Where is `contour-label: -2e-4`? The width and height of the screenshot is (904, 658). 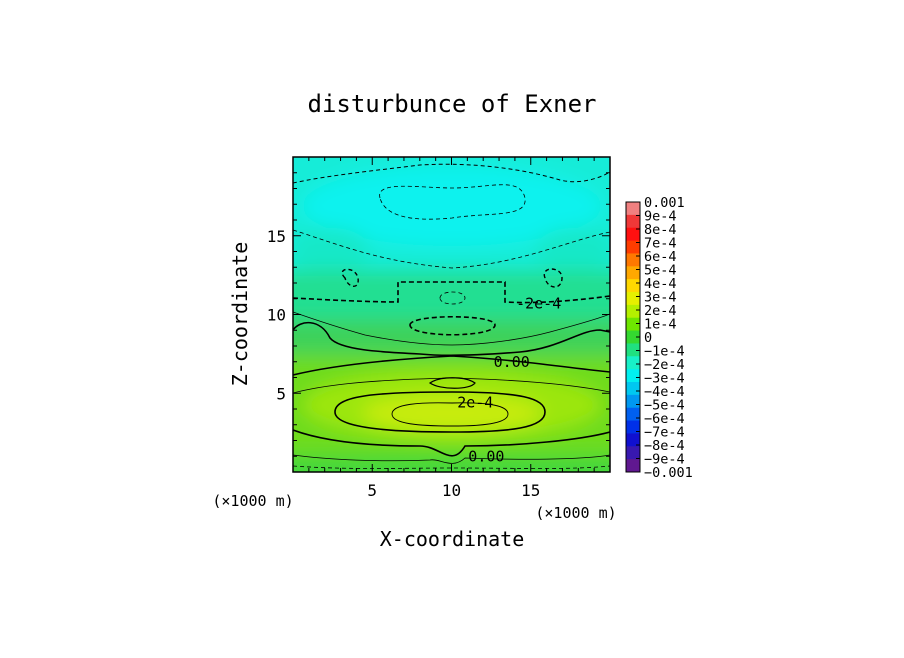
contour-label: -2e-4 is located at coordinates (538, 303).